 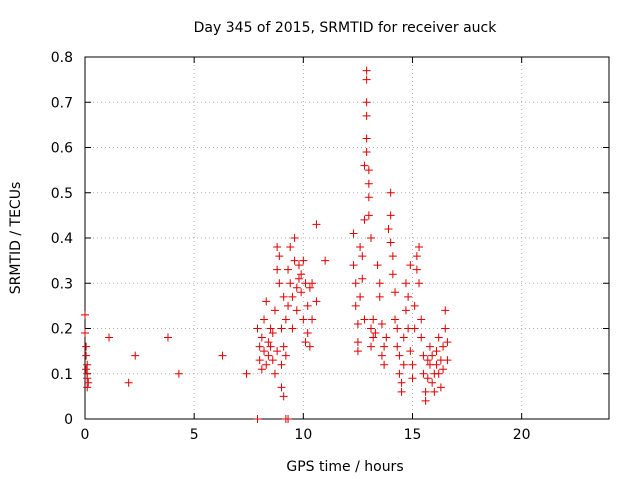 What do you see at coordinates (62, 58) in the screenshot?
I see `y-tick-label: 0.8` at bounding box center [62, 58].